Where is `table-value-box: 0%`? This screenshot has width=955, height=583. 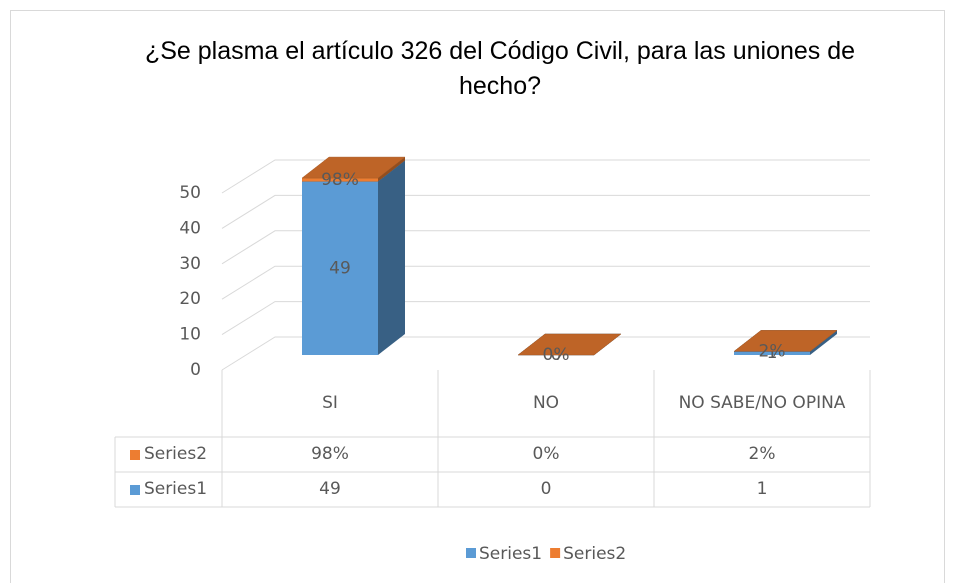 table-value-box: 0% is located at coordinates (546, 454).